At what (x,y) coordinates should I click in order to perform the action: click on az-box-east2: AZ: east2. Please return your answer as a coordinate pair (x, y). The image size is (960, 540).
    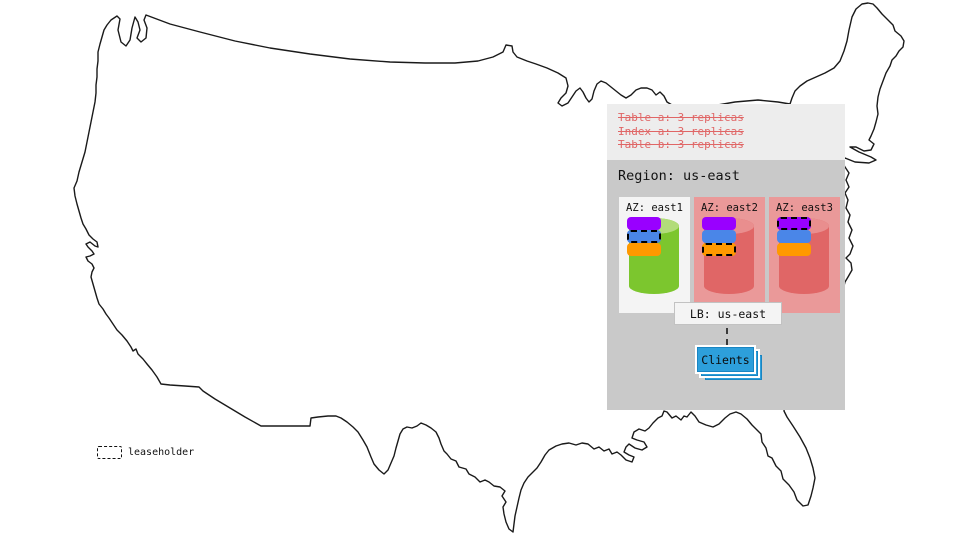
    Looking at the image, I should click on (729, 255).